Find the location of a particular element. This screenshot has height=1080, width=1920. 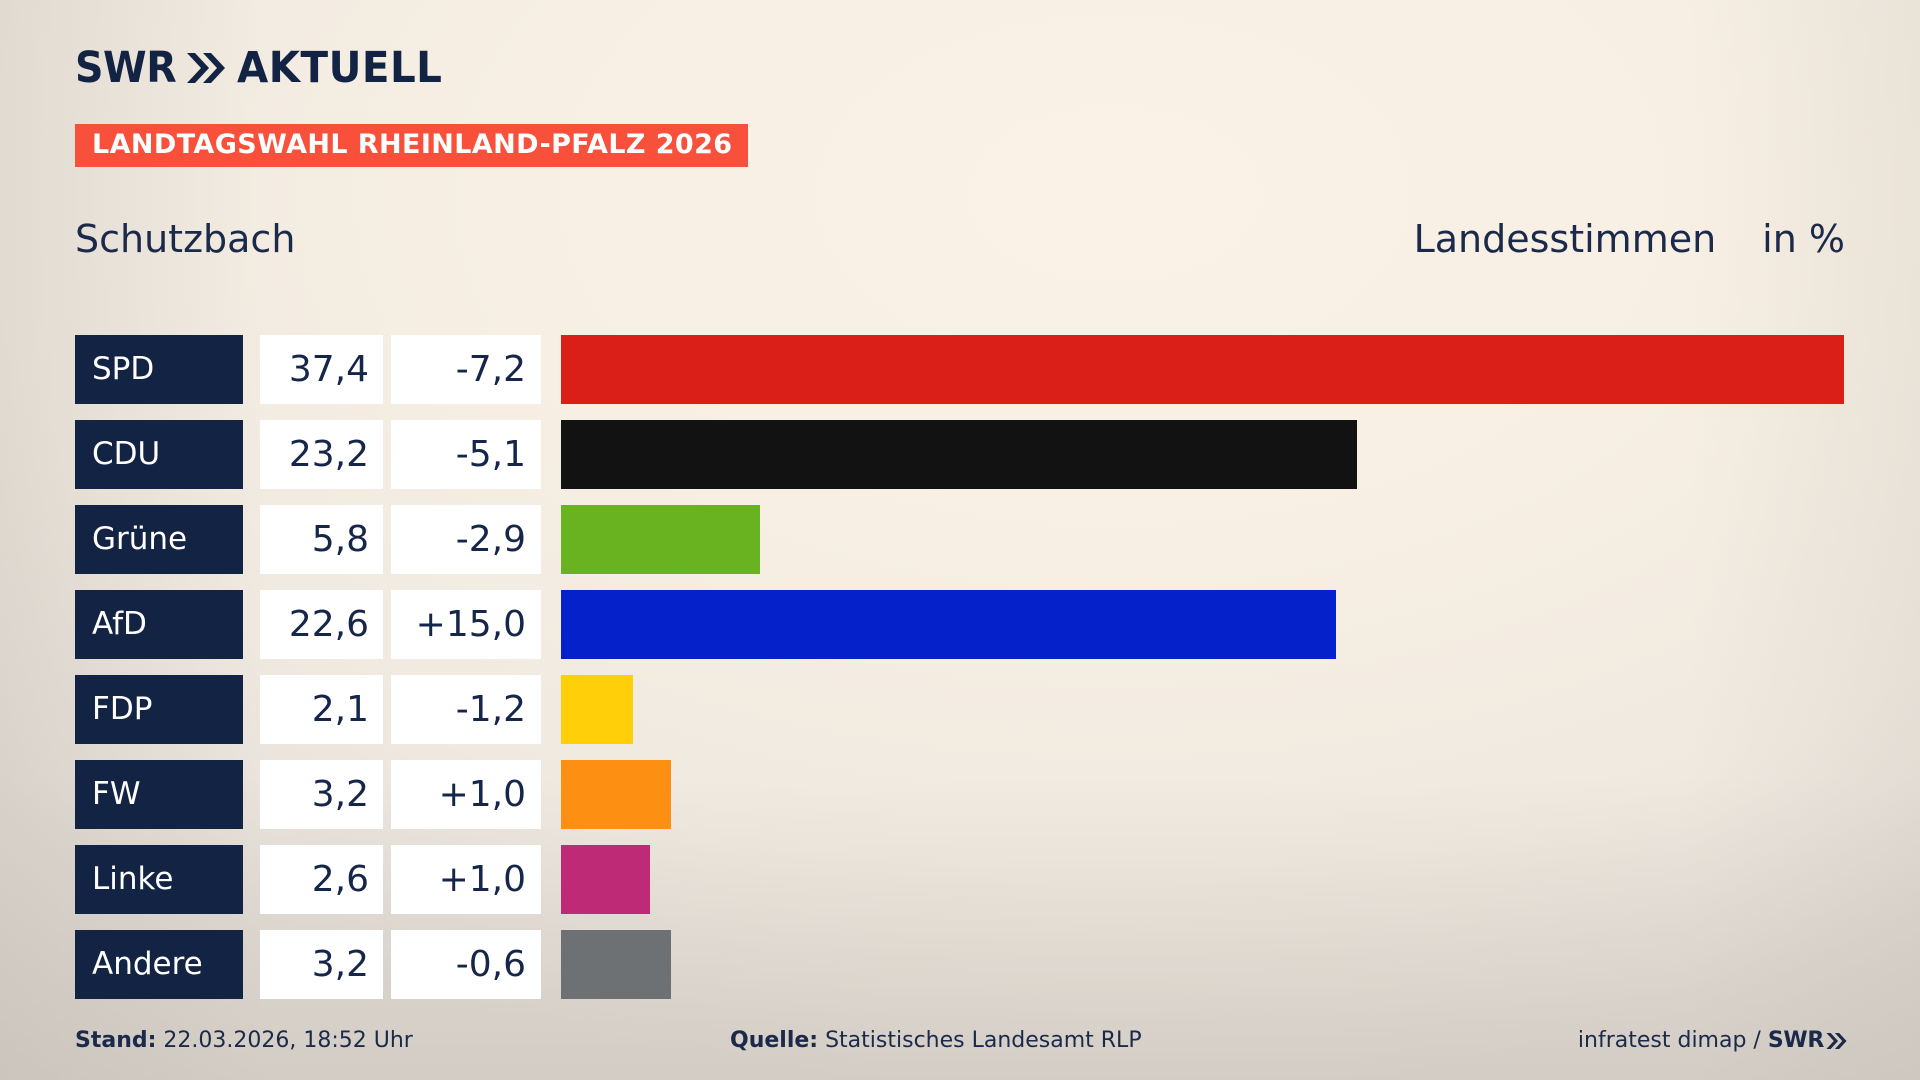

party-name: SPD is located at coordinates (123, 369).